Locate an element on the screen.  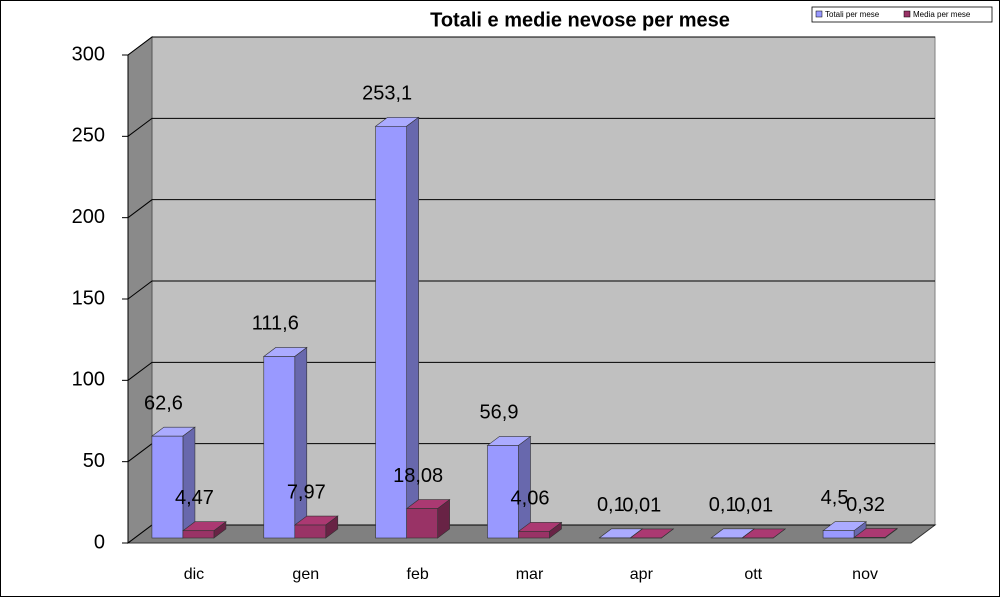
x-tick-label: mar is located at coordinates (530, 574).